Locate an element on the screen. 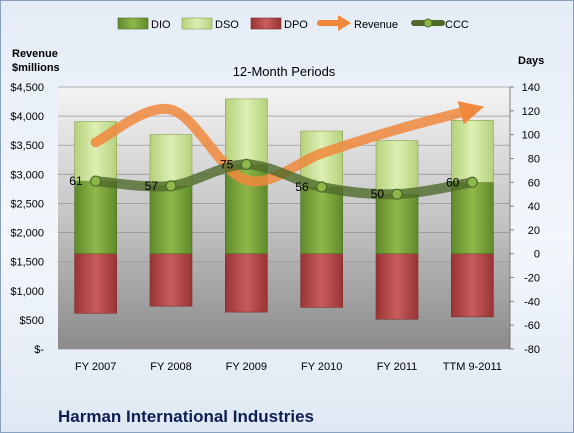 This screenshot has height=433, width=574. company-name: Harman International Industries is located at coordinates (186, 416).